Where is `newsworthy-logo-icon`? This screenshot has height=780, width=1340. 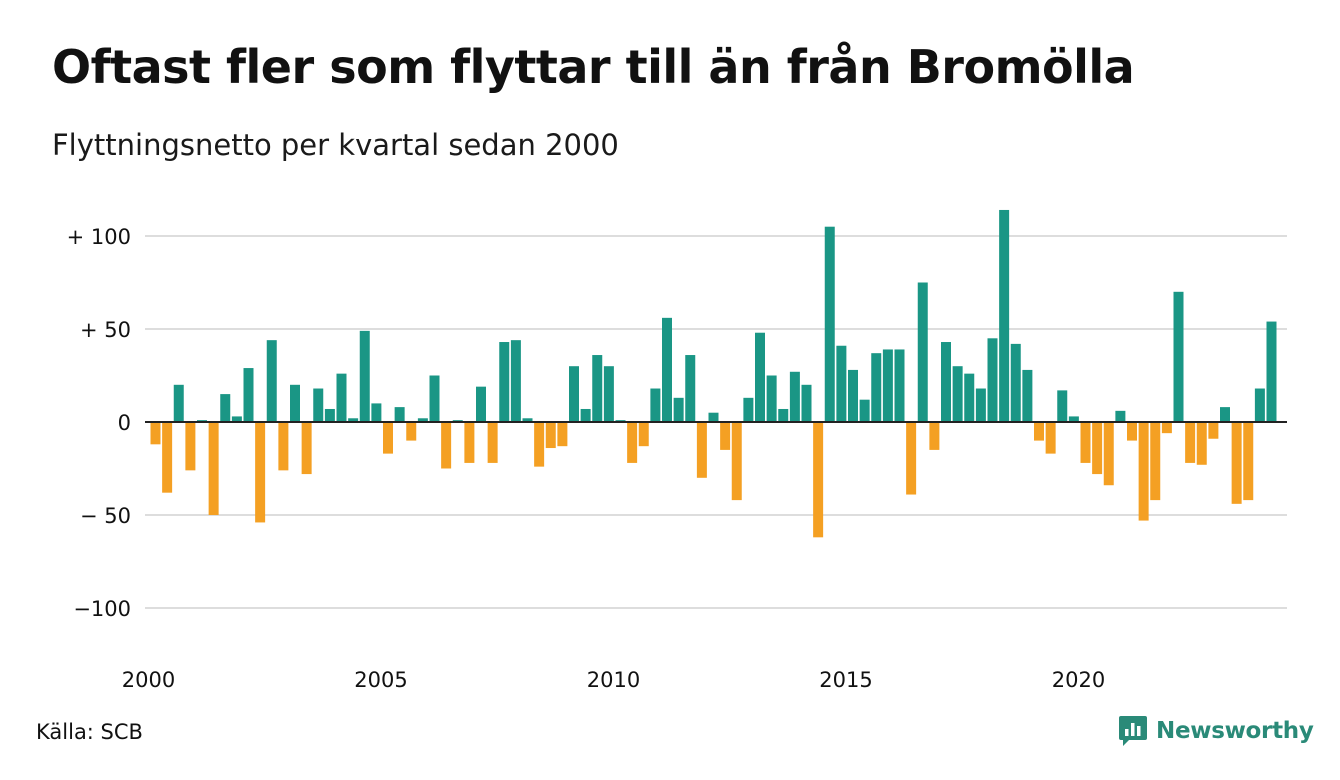
newsworthy-logo-icon is located at coordinates (1133, 731).